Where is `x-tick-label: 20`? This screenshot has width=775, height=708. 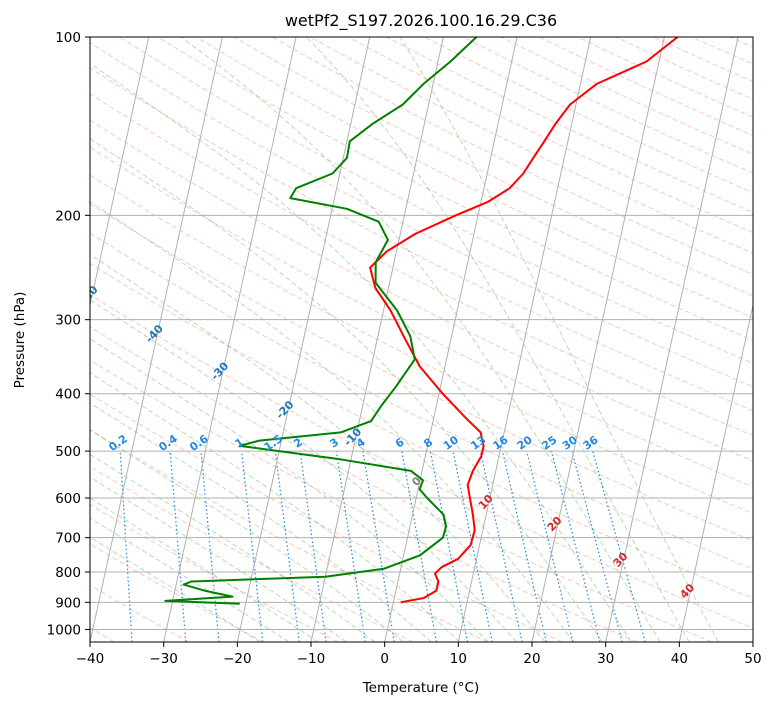
x-tick-label: 20 is located at coordinates (531, 659).